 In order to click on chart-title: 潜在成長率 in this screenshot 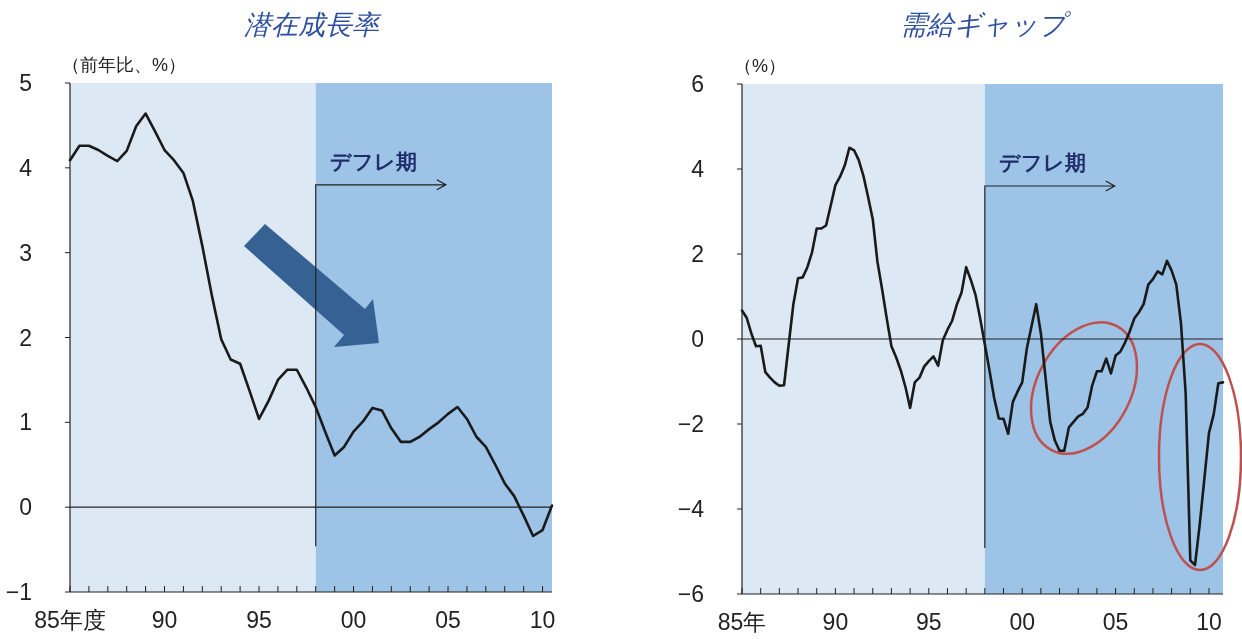, I will do `click(312, 25)`.